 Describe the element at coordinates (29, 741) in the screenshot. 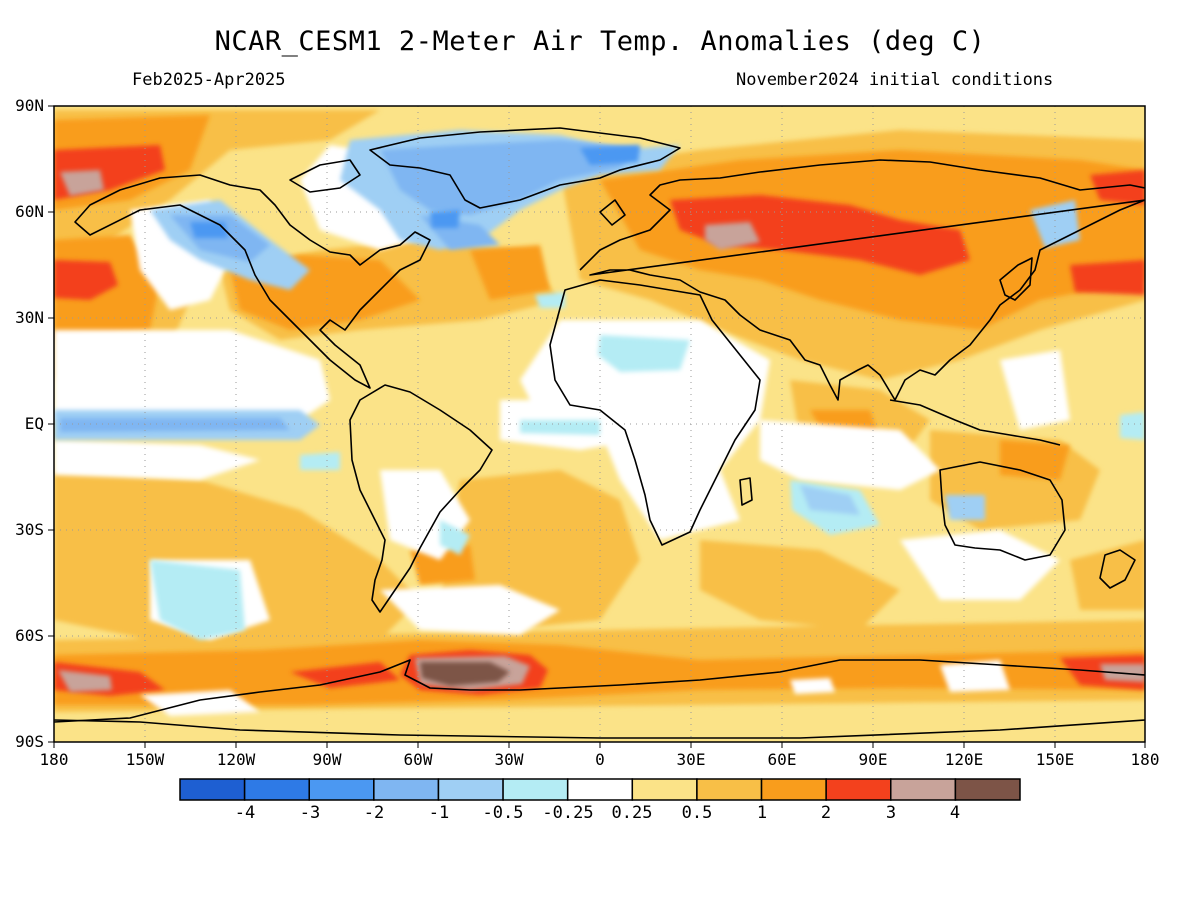

I see `lat-label-90s: 90S` at that location.